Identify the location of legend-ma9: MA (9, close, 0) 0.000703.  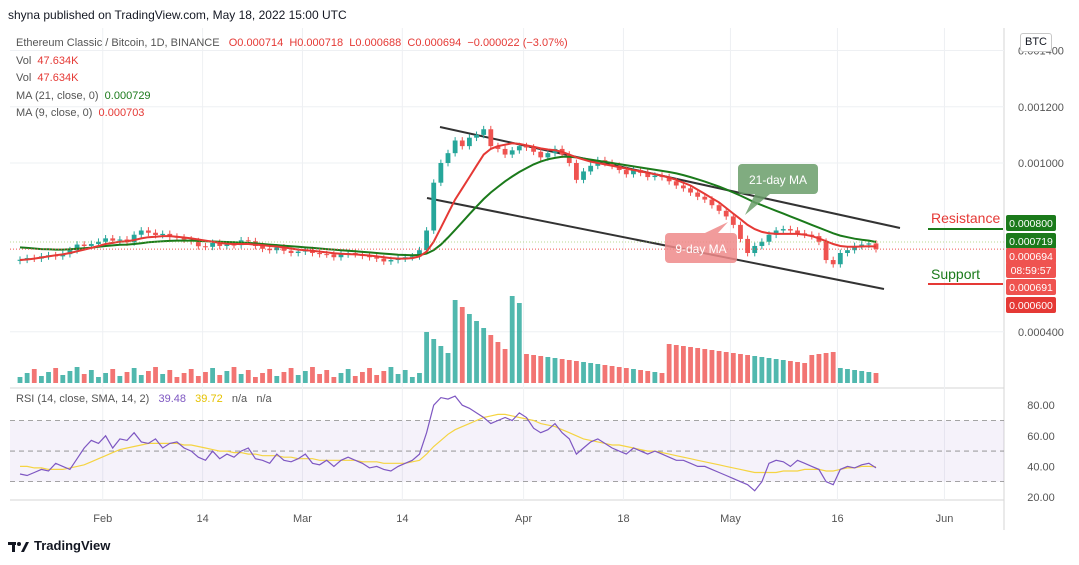
(80, 113).